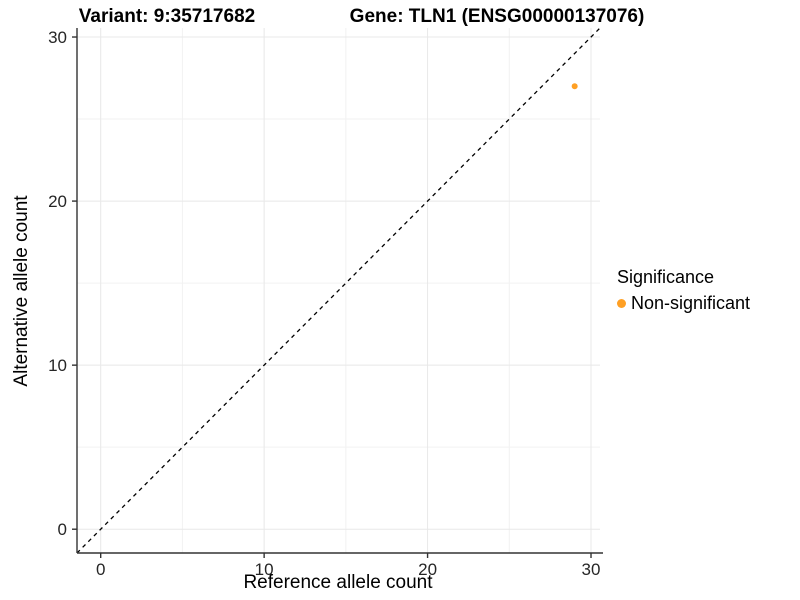 The image size is (800, 600). Describe the element at coordinates (621, 303) in the screenshot. I see `legend-key-dot-icon` at that location.